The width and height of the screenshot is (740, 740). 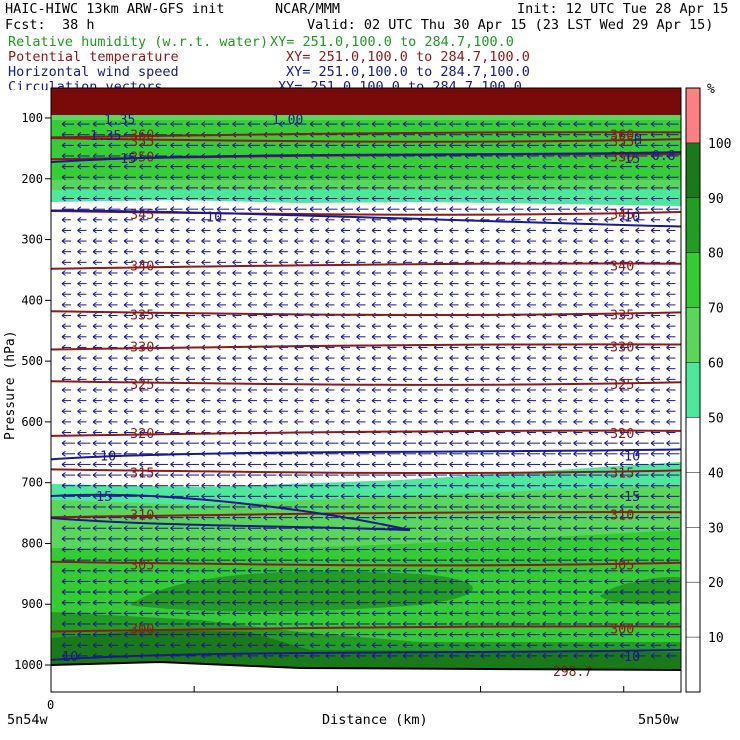 I want to click on theta-label: 325, so click(x=142, y=385).